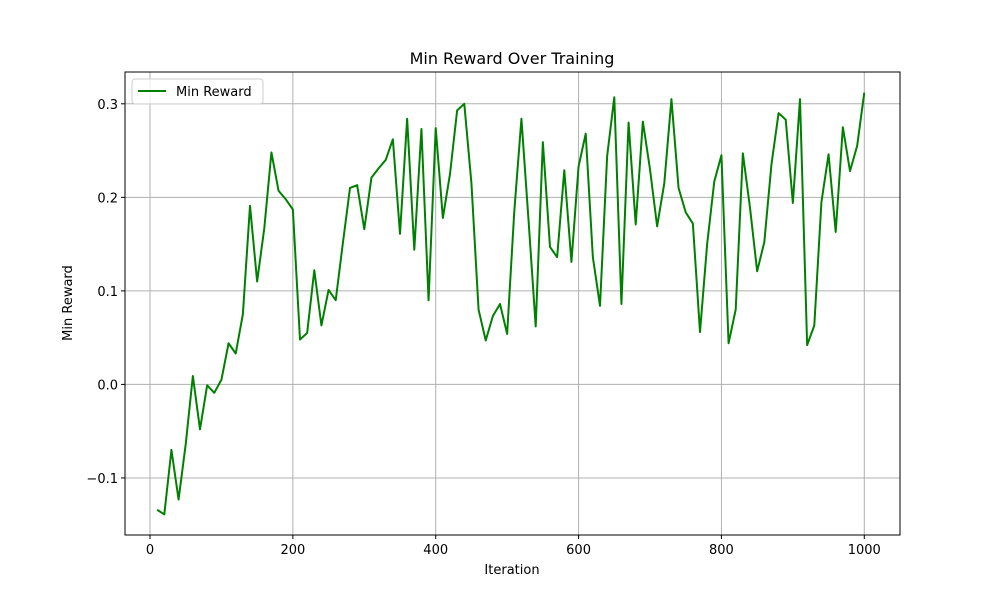 The image size is (1000, 600). What do you see at coordinates (214, 92) in the screenshot?
I see `legend-label: Min Reward` at bounding box center [214, 92].